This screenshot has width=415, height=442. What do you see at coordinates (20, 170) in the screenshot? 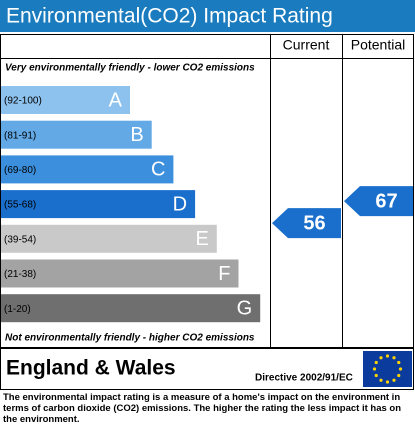
I see `band-range: (69-80)` at bounding box center [20, 170].